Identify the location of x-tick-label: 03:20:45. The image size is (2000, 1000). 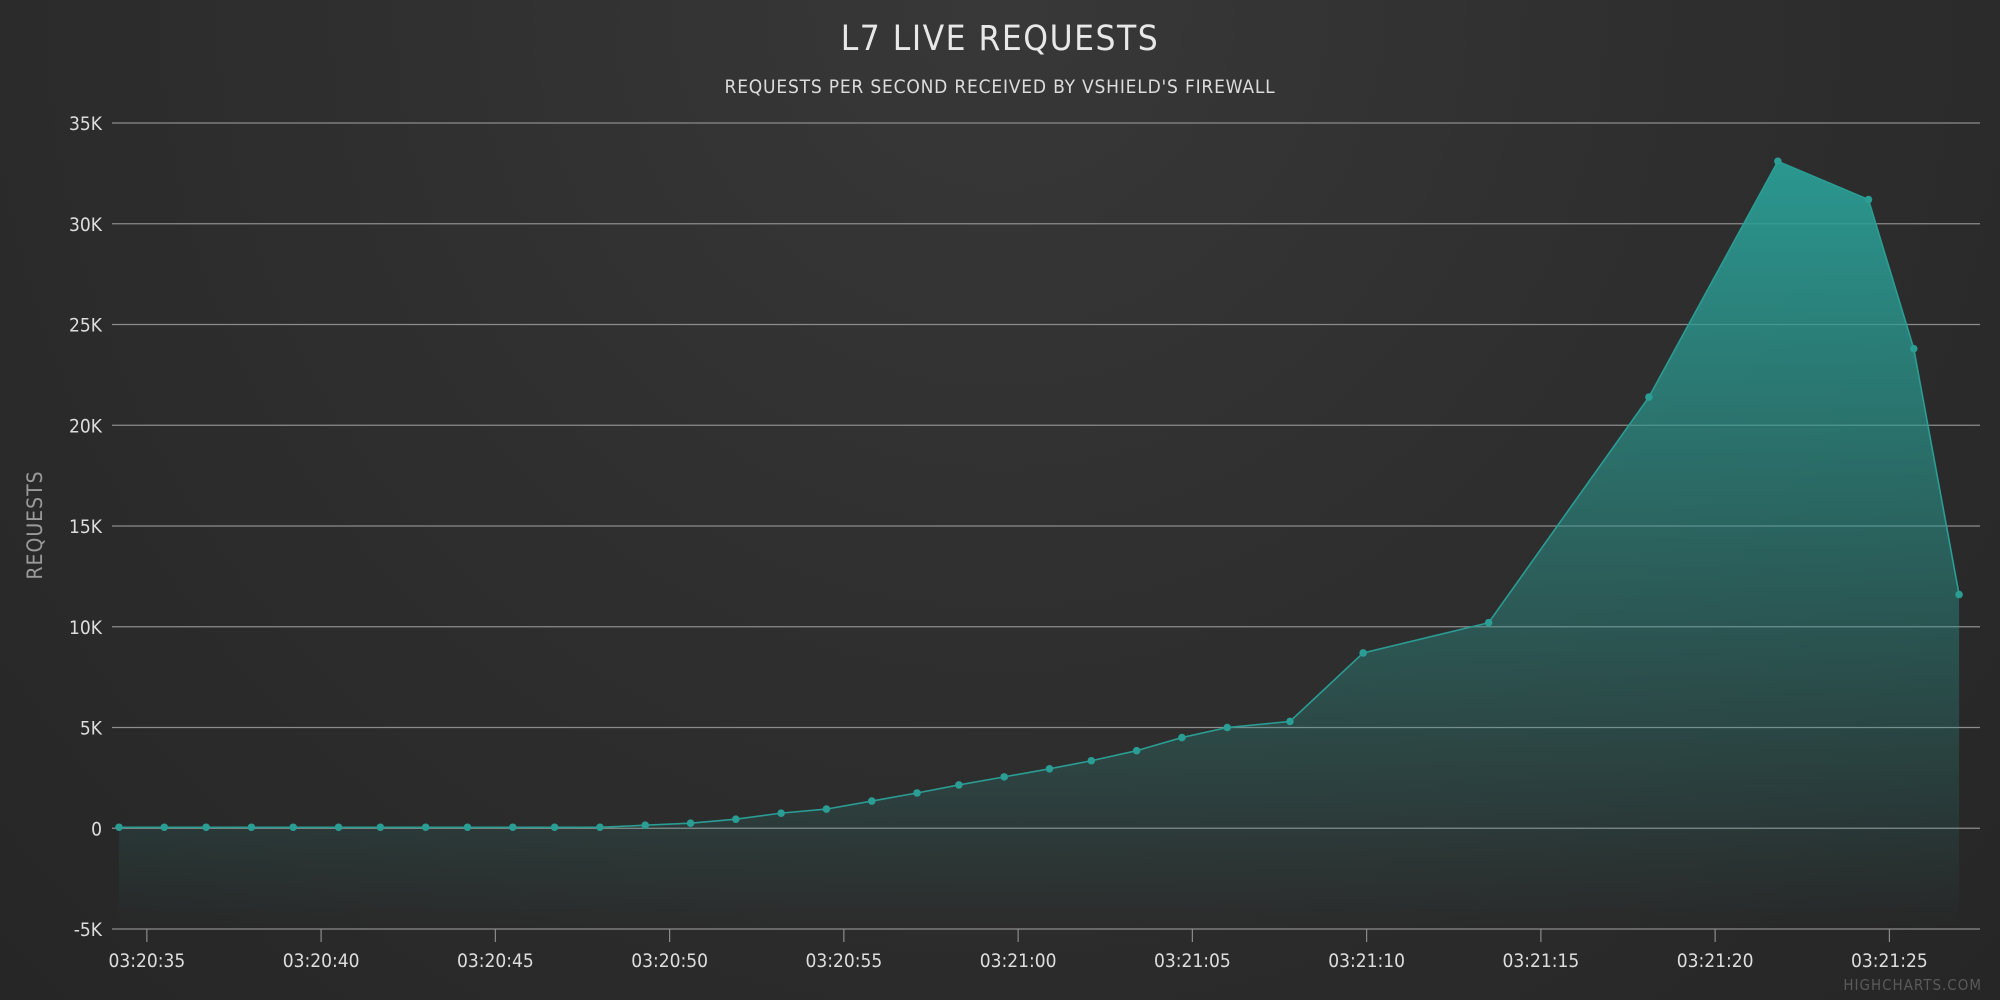
(495, 961).